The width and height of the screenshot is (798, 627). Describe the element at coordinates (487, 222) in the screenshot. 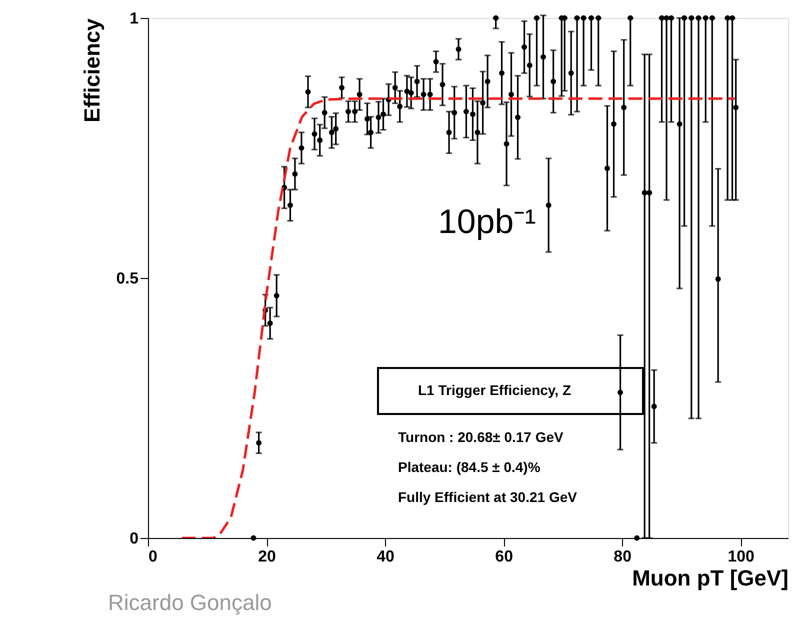

I see `annotation: 10pb⁻¹` at that location.